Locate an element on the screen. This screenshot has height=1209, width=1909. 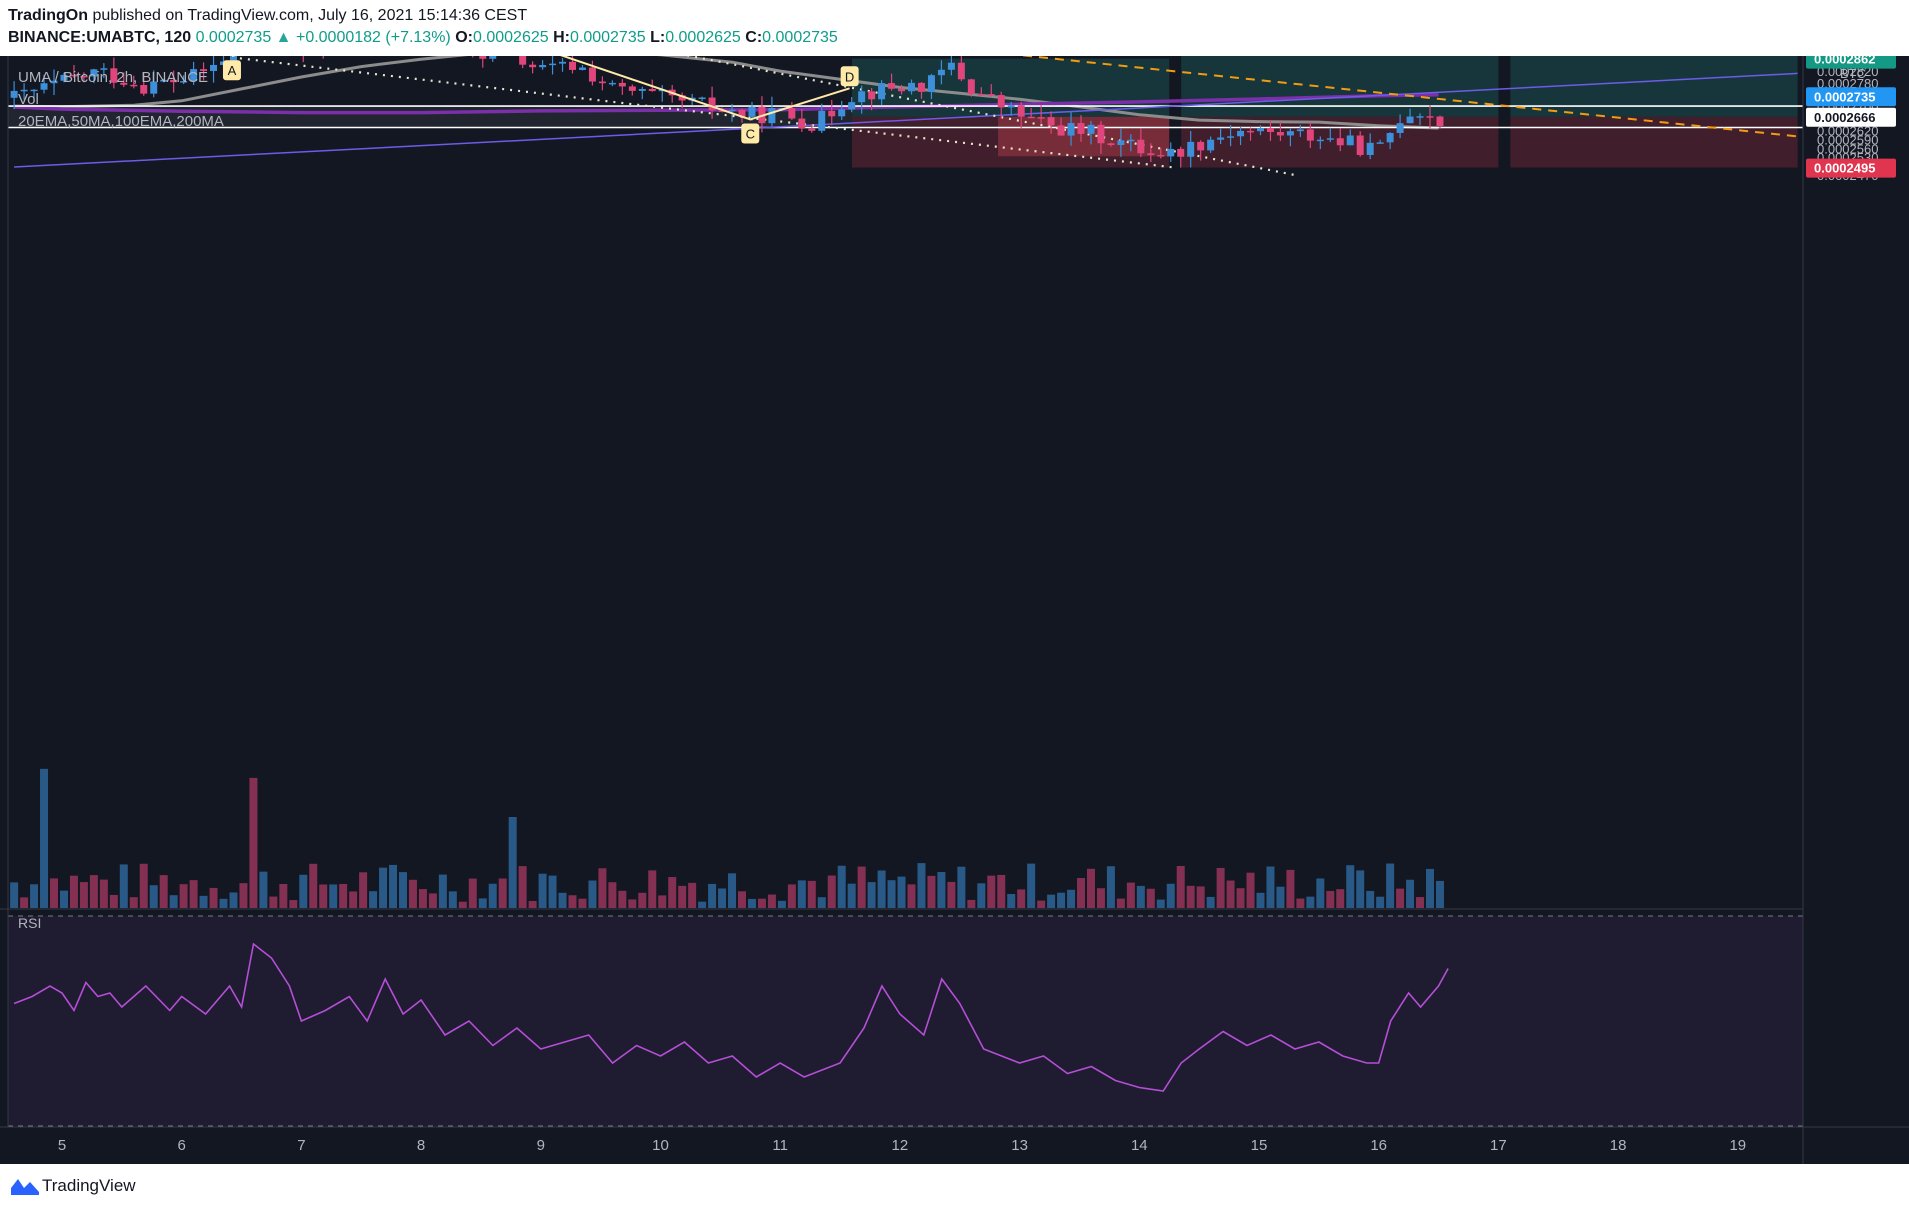
time-tick-16: 16 is located at coordinates (1378, 1145).